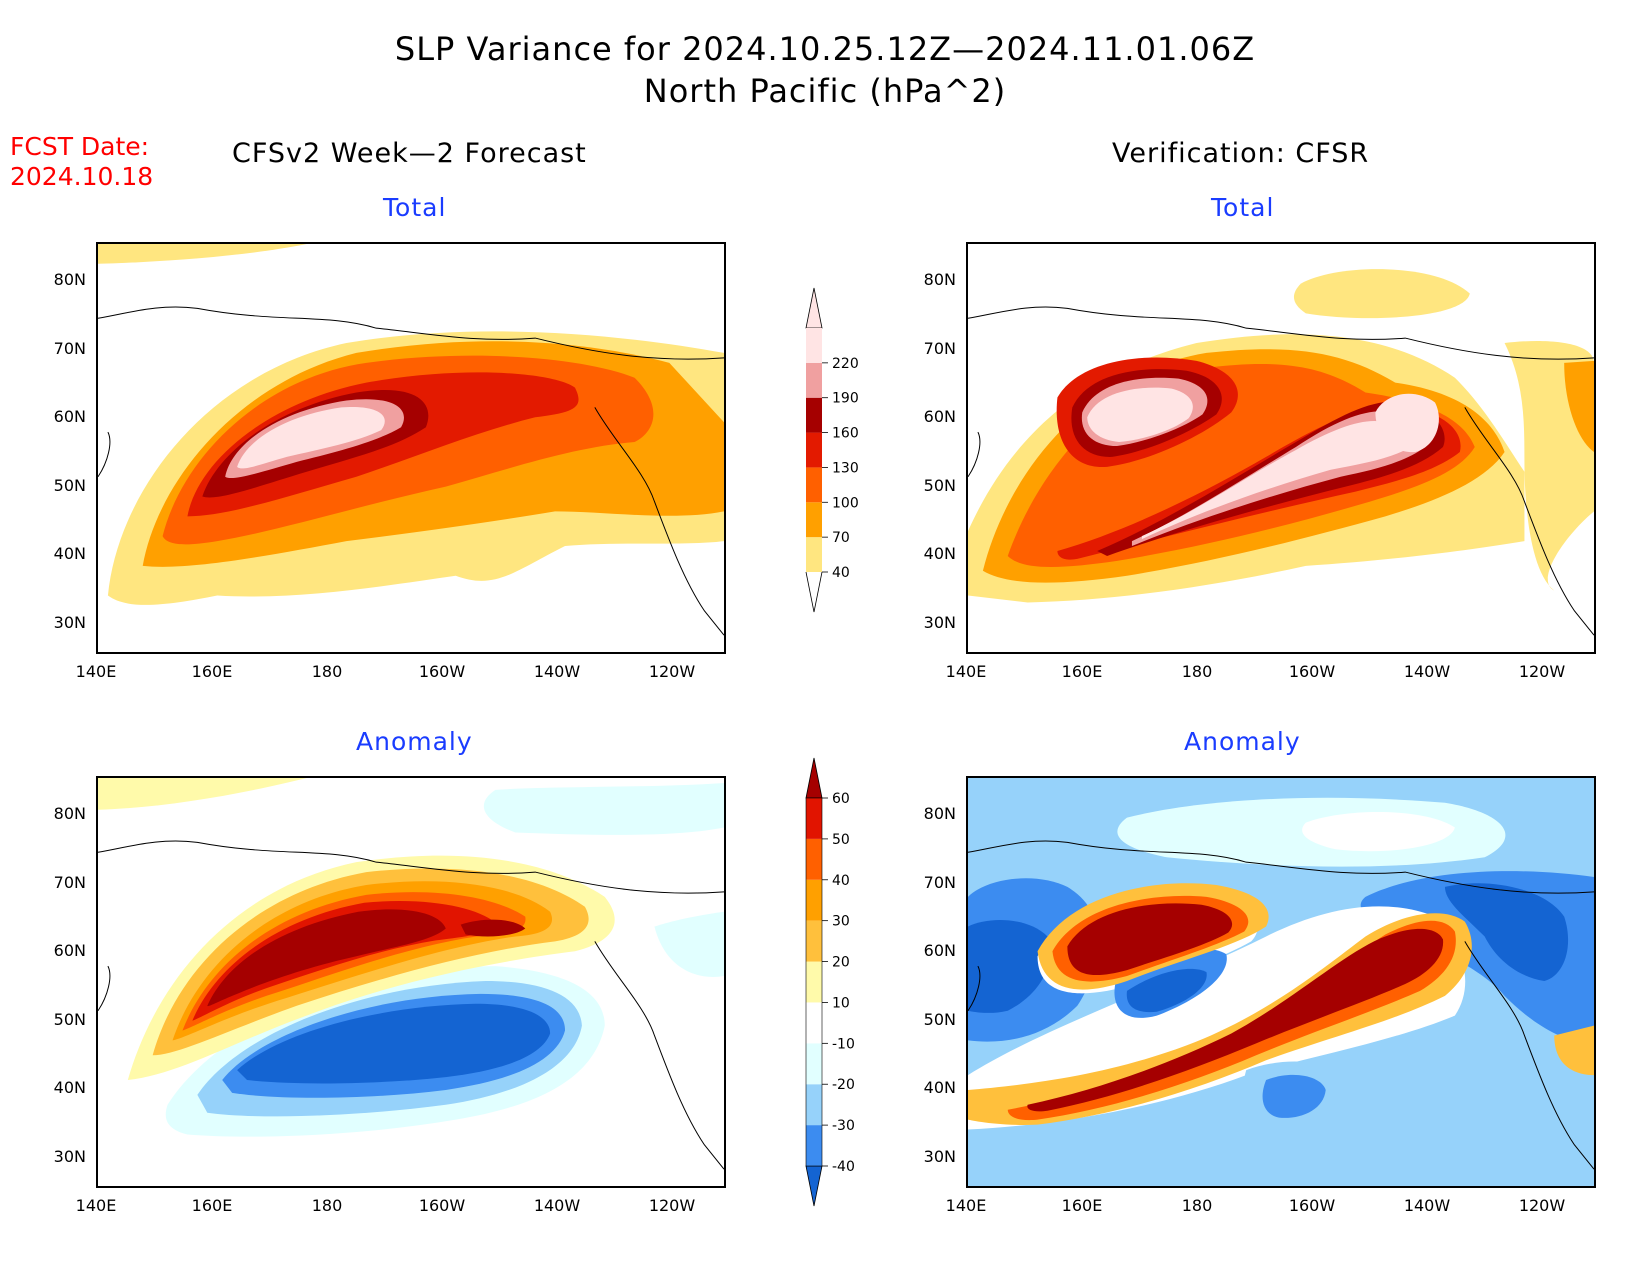  Describe the element at coordinates (825, 91) in the screenshot. I see `page-subtitle: North Pacific (hPa^2)` at that location.